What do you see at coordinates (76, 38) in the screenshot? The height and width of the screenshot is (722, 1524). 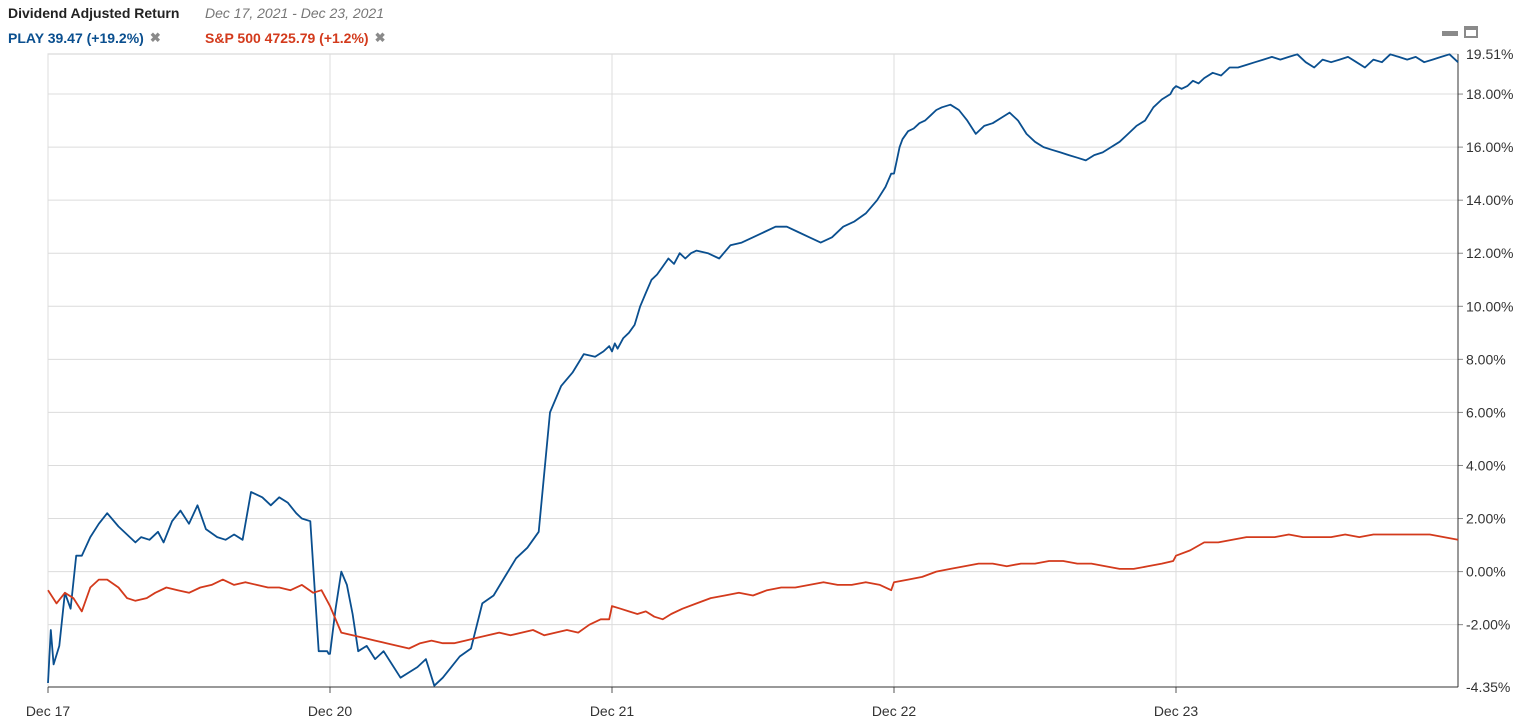 I see `legend-label-play: PLAY 39.47 (+19.2%)` at bounding box center [76, 38].